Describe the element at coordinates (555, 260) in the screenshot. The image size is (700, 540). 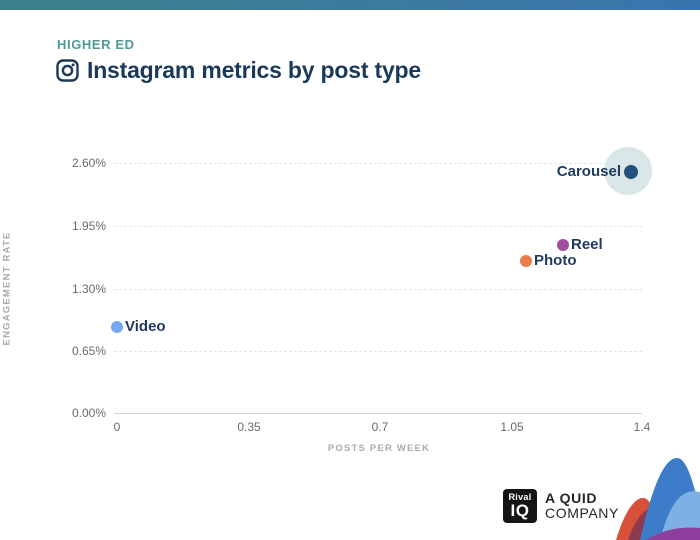
I see `data-point-label: Photo` at that location.